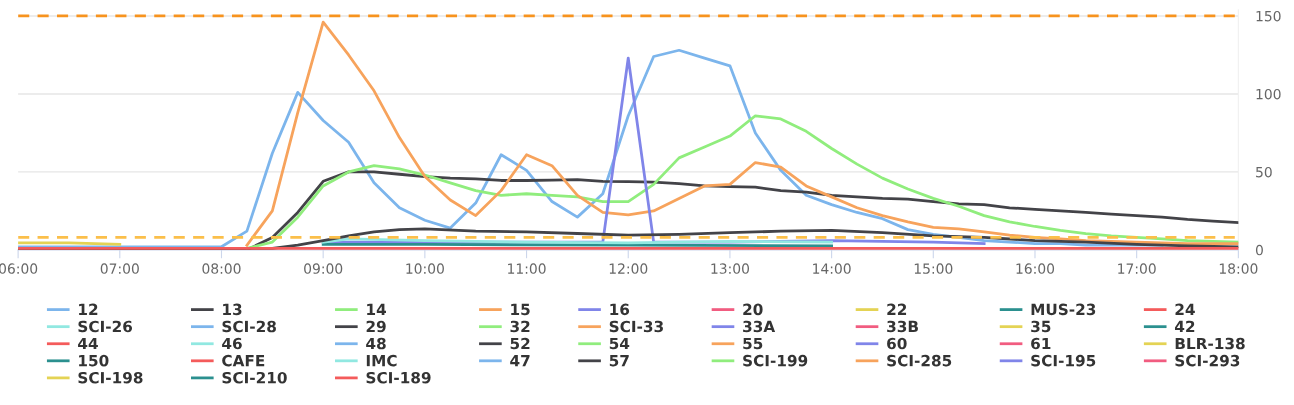  I want to click on legend-label: 55, so click(753, 343).